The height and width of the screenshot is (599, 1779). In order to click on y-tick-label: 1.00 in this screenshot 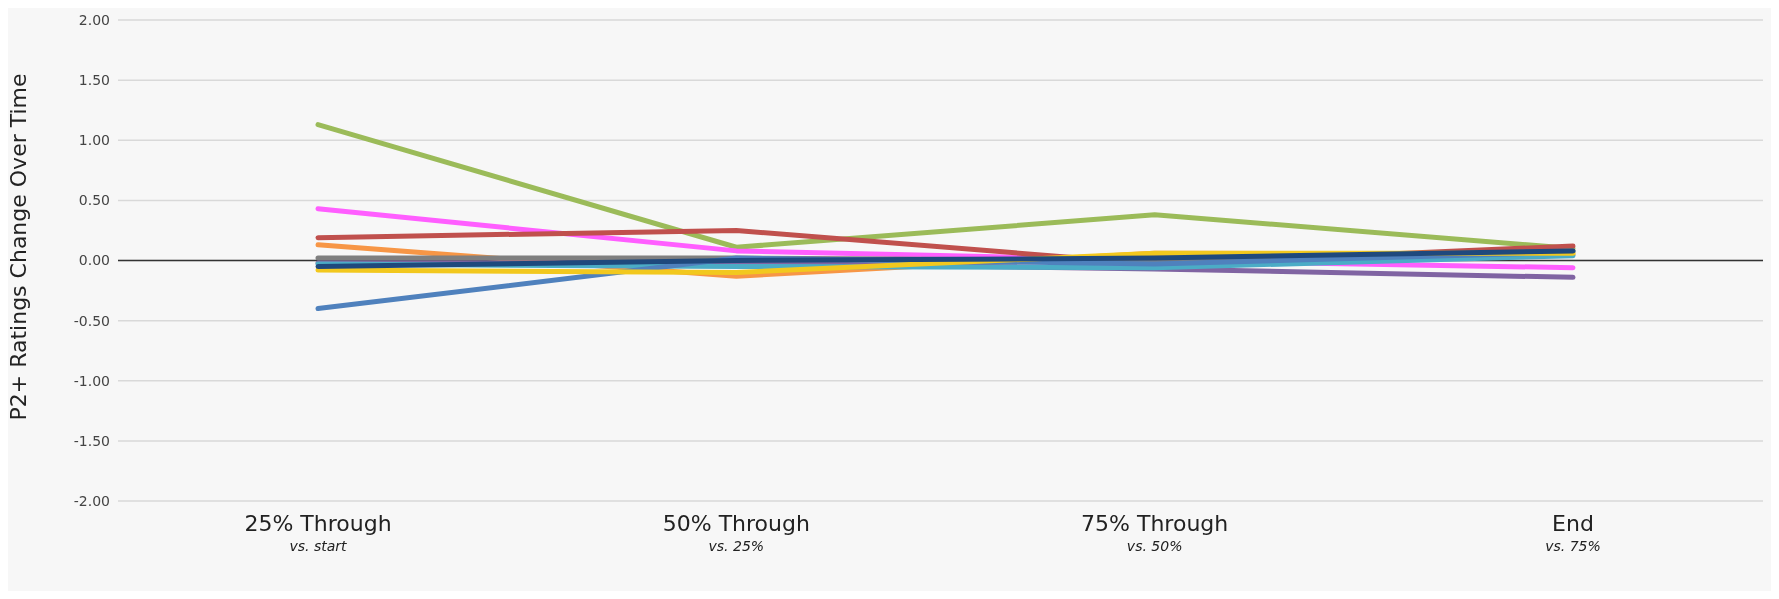, I will do `click(94, 140)`.